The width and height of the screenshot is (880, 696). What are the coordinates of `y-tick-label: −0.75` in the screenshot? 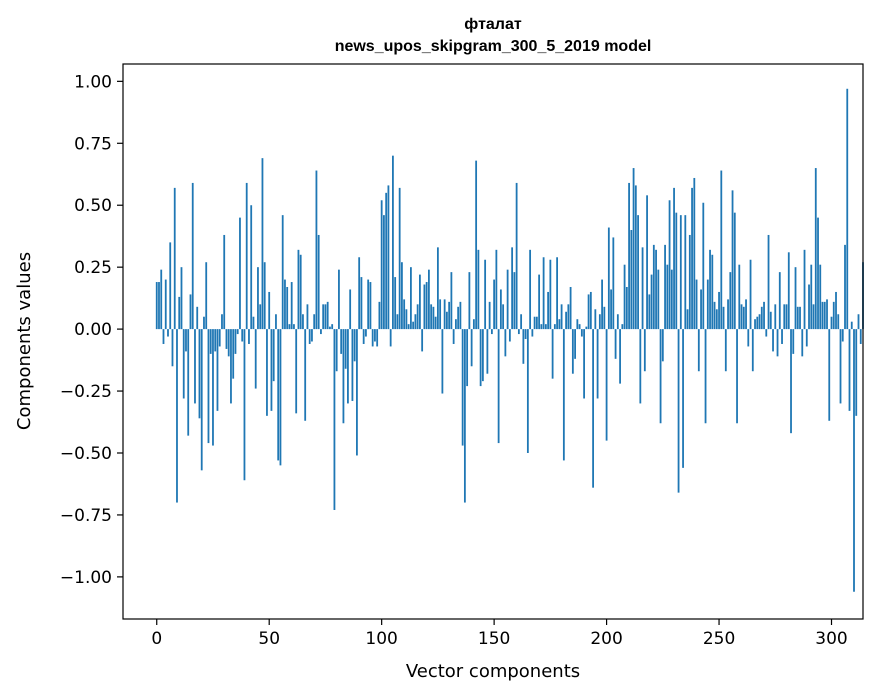 It's located at (86, 516).